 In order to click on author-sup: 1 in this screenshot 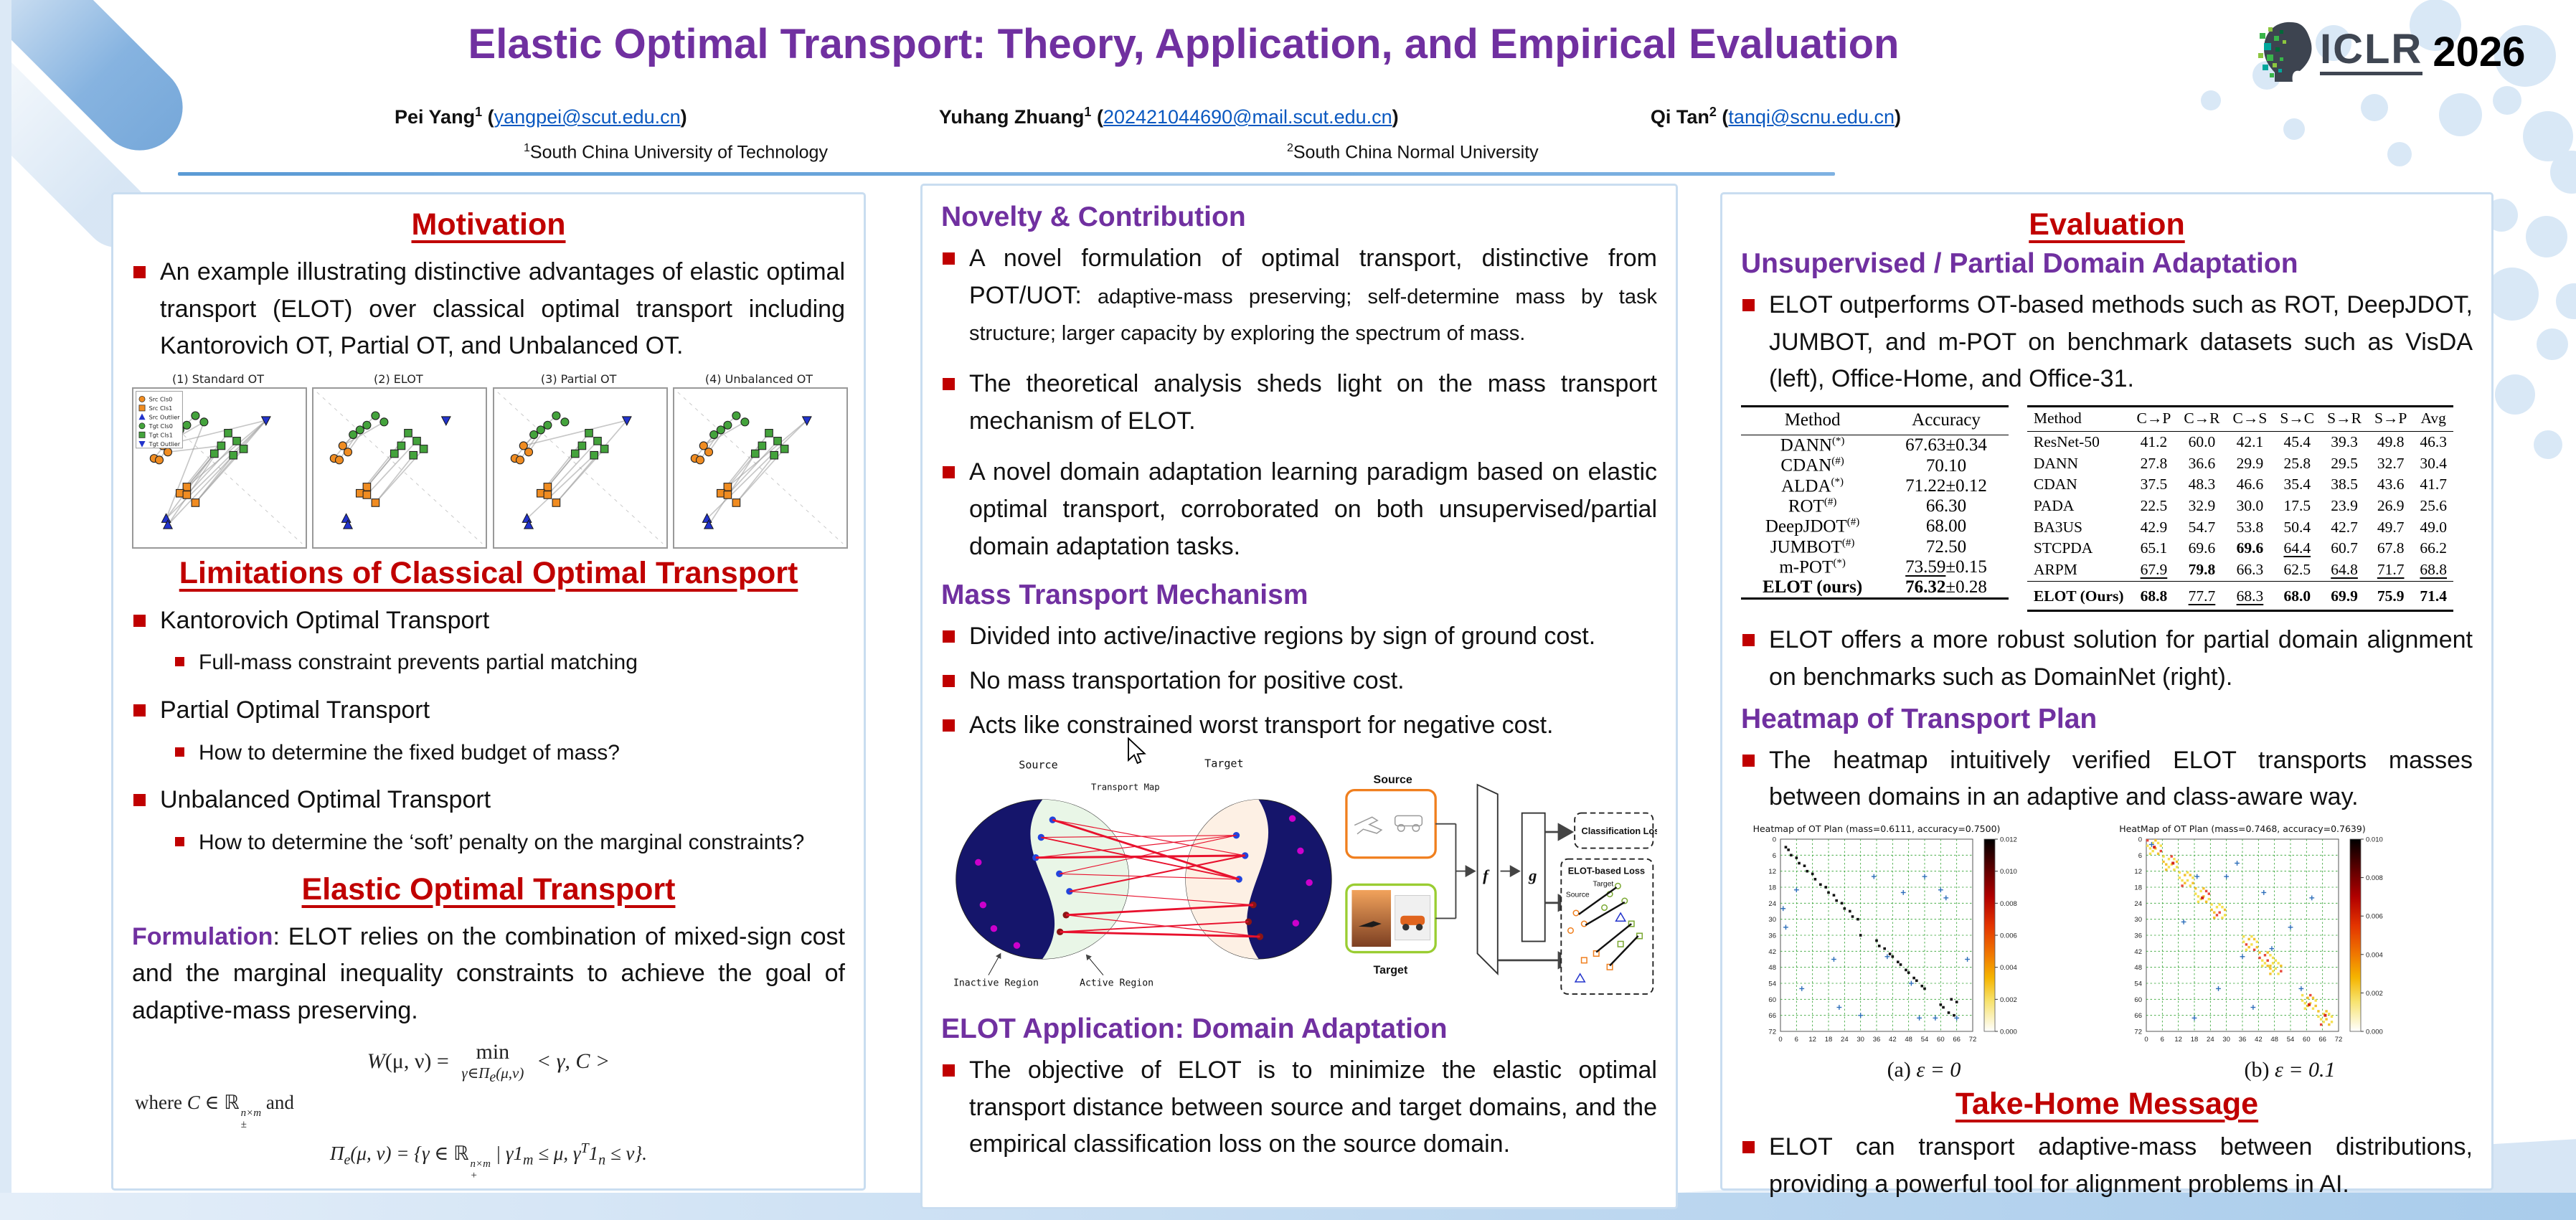, I will do `click(479, 112)`.